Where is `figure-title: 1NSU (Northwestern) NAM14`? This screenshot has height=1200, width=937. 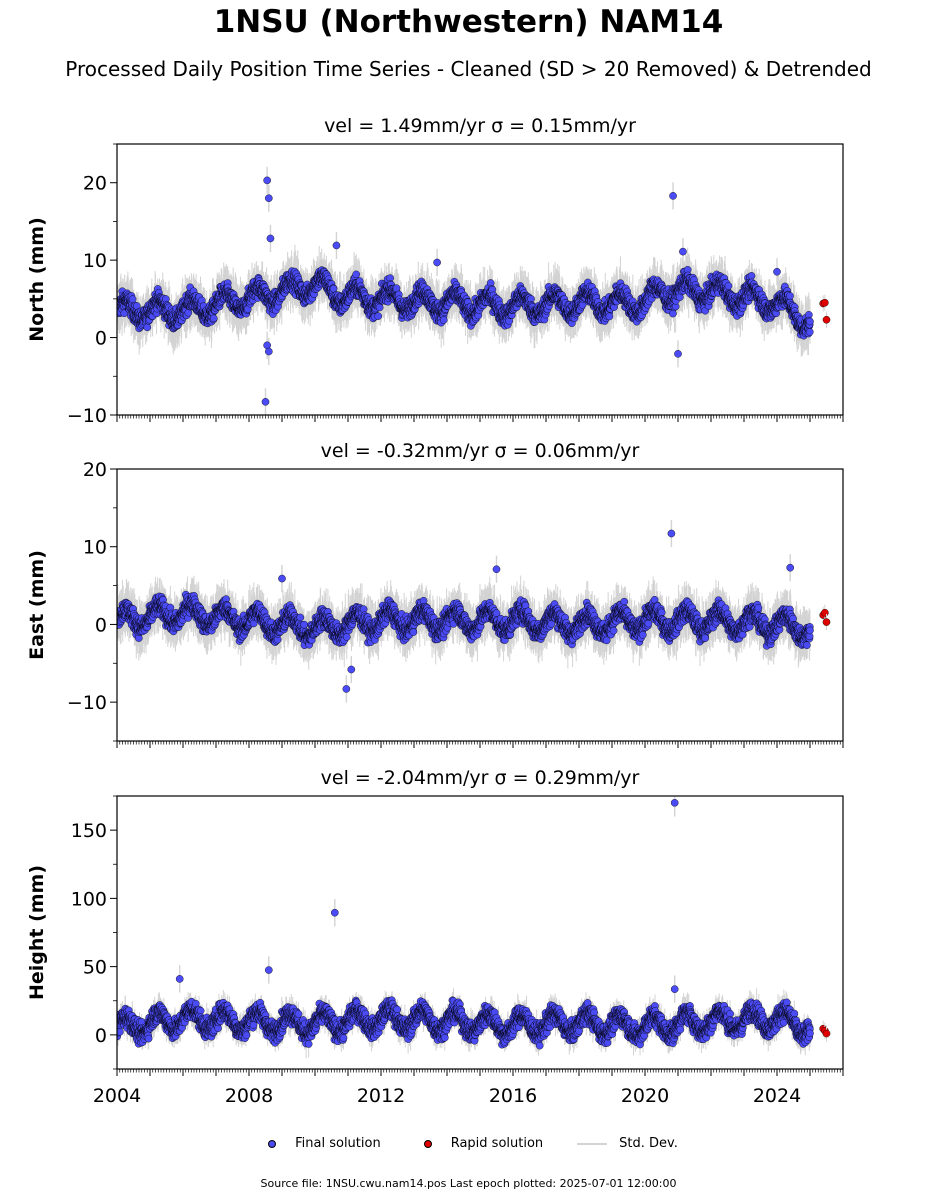
figure-title: 1NSU (Northwestern) NAM14 is located at coordinates (468, 22).